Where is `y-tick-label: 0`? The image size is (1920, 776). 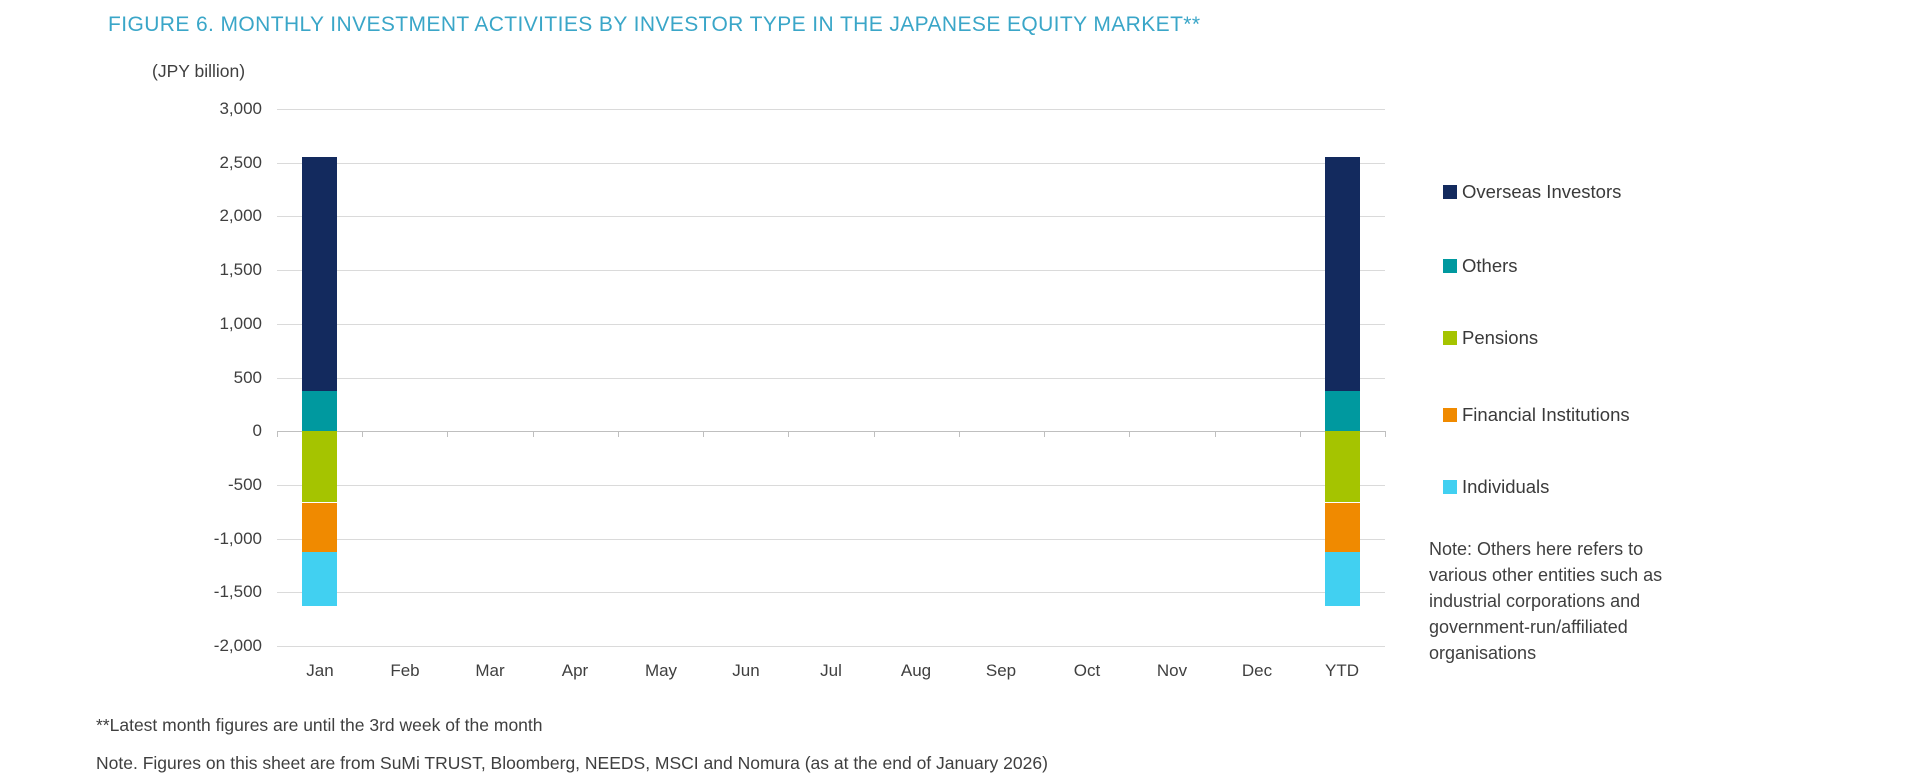
y-tick-label: 0 is located at coordinates (257, 430).